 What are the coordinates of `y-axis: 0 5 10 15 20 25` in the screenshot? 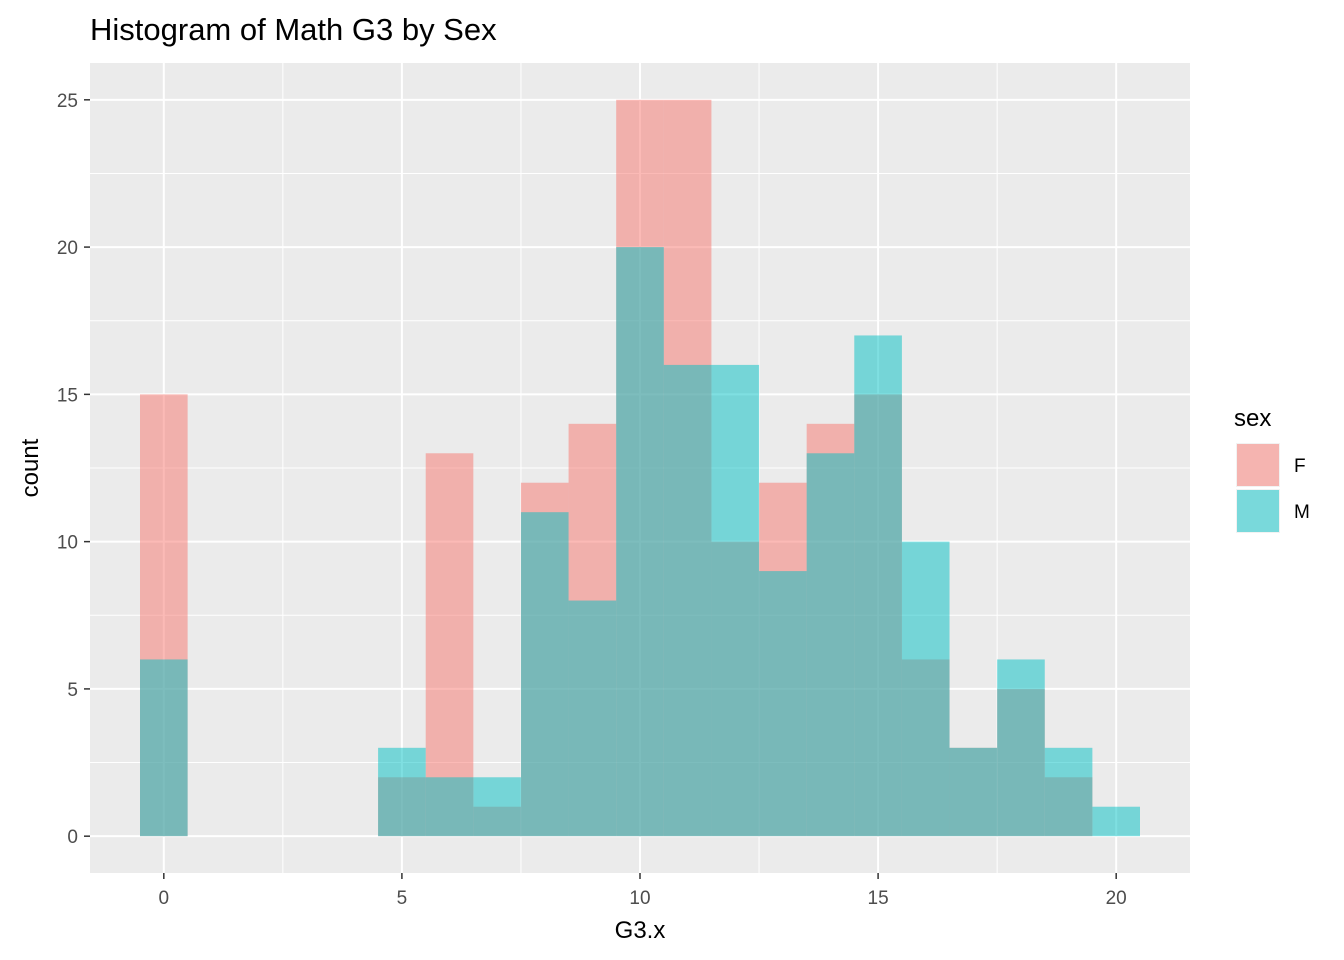 It's located at (73, 469).